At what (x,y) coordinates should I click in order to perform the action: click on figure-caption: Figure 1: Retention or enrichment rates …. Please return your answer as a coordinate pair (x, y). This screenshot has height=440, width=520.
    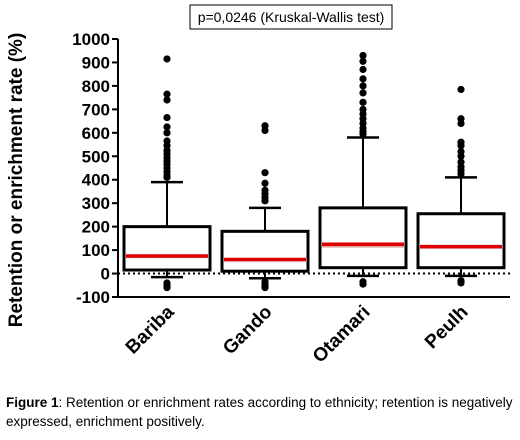
    Looking at the image, I should click on (261, 412).